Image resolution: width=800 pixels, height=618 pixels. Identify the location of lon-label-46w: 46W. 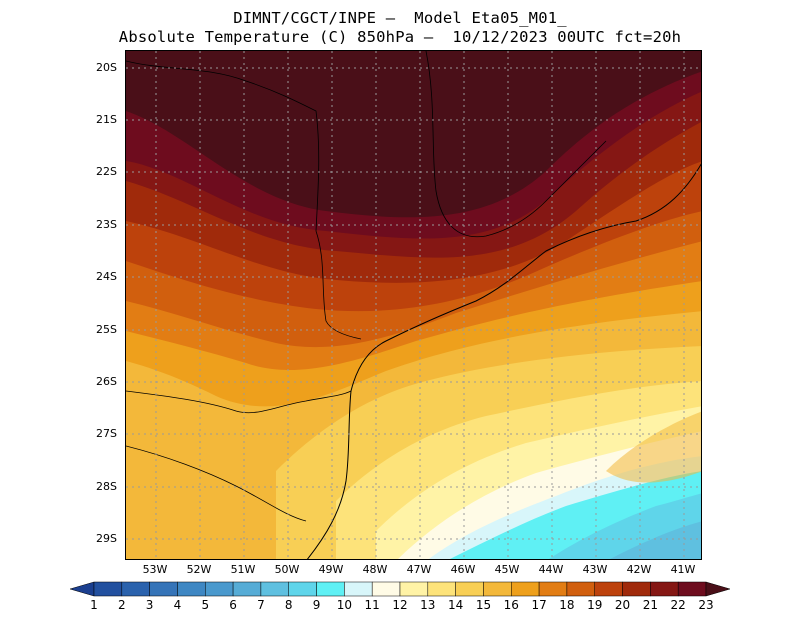
(463, 569).